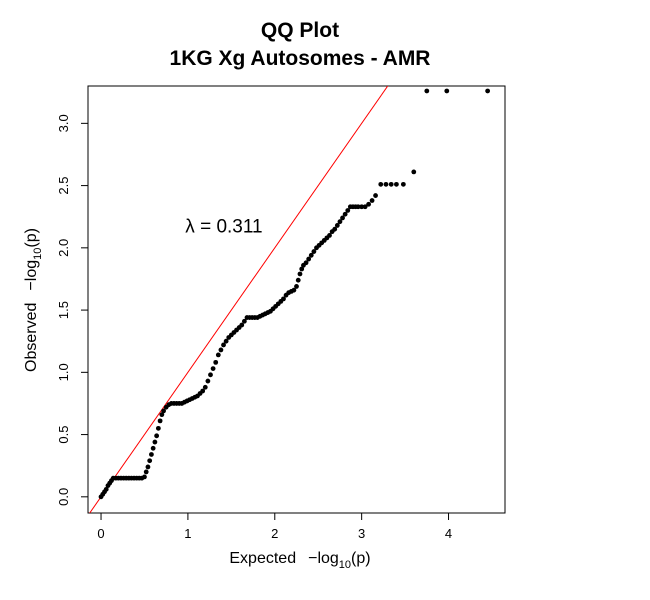  I want to click on lambda-annotation: λ = 0.311, so click(223, 226).